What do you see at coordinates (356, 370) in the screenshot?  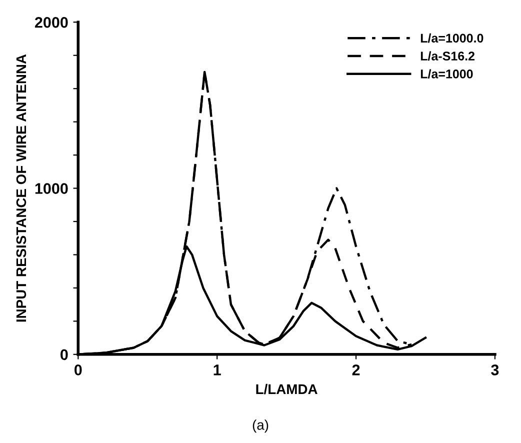 I see `x-tick-label: 2` at bounding box center [356, 370].